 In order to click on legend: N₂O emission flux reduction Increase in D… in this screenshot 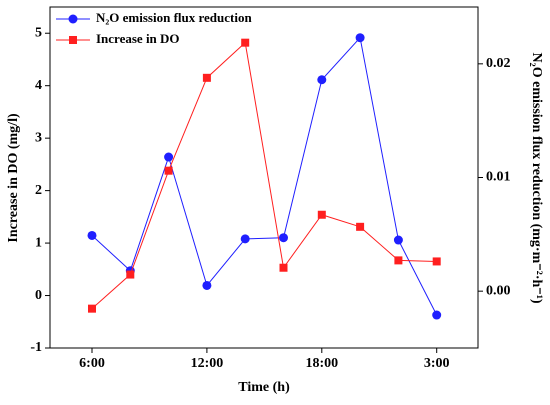, I will do `click(154, 28)`.